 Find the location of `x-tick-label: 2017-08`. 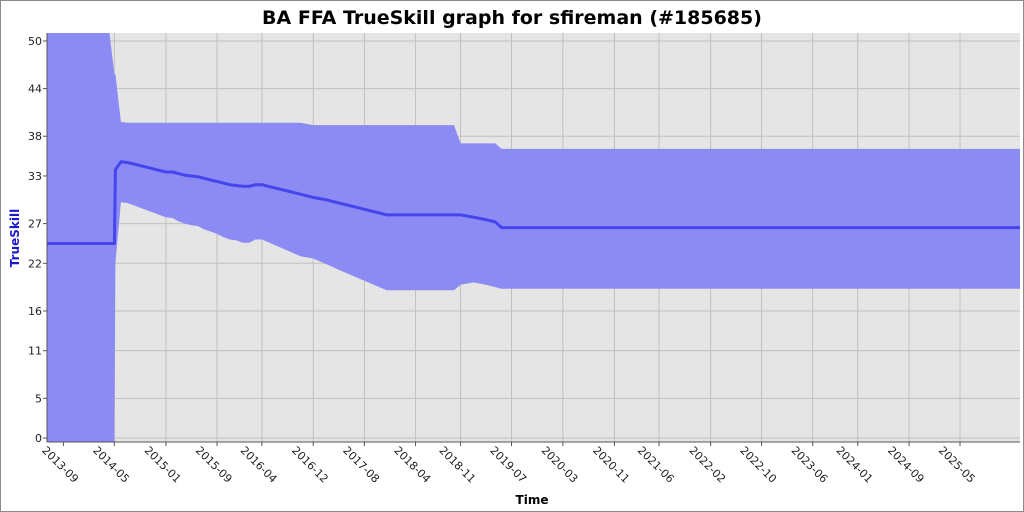

x-tick-label: 2017-08 is located at coordinates (361, 465).